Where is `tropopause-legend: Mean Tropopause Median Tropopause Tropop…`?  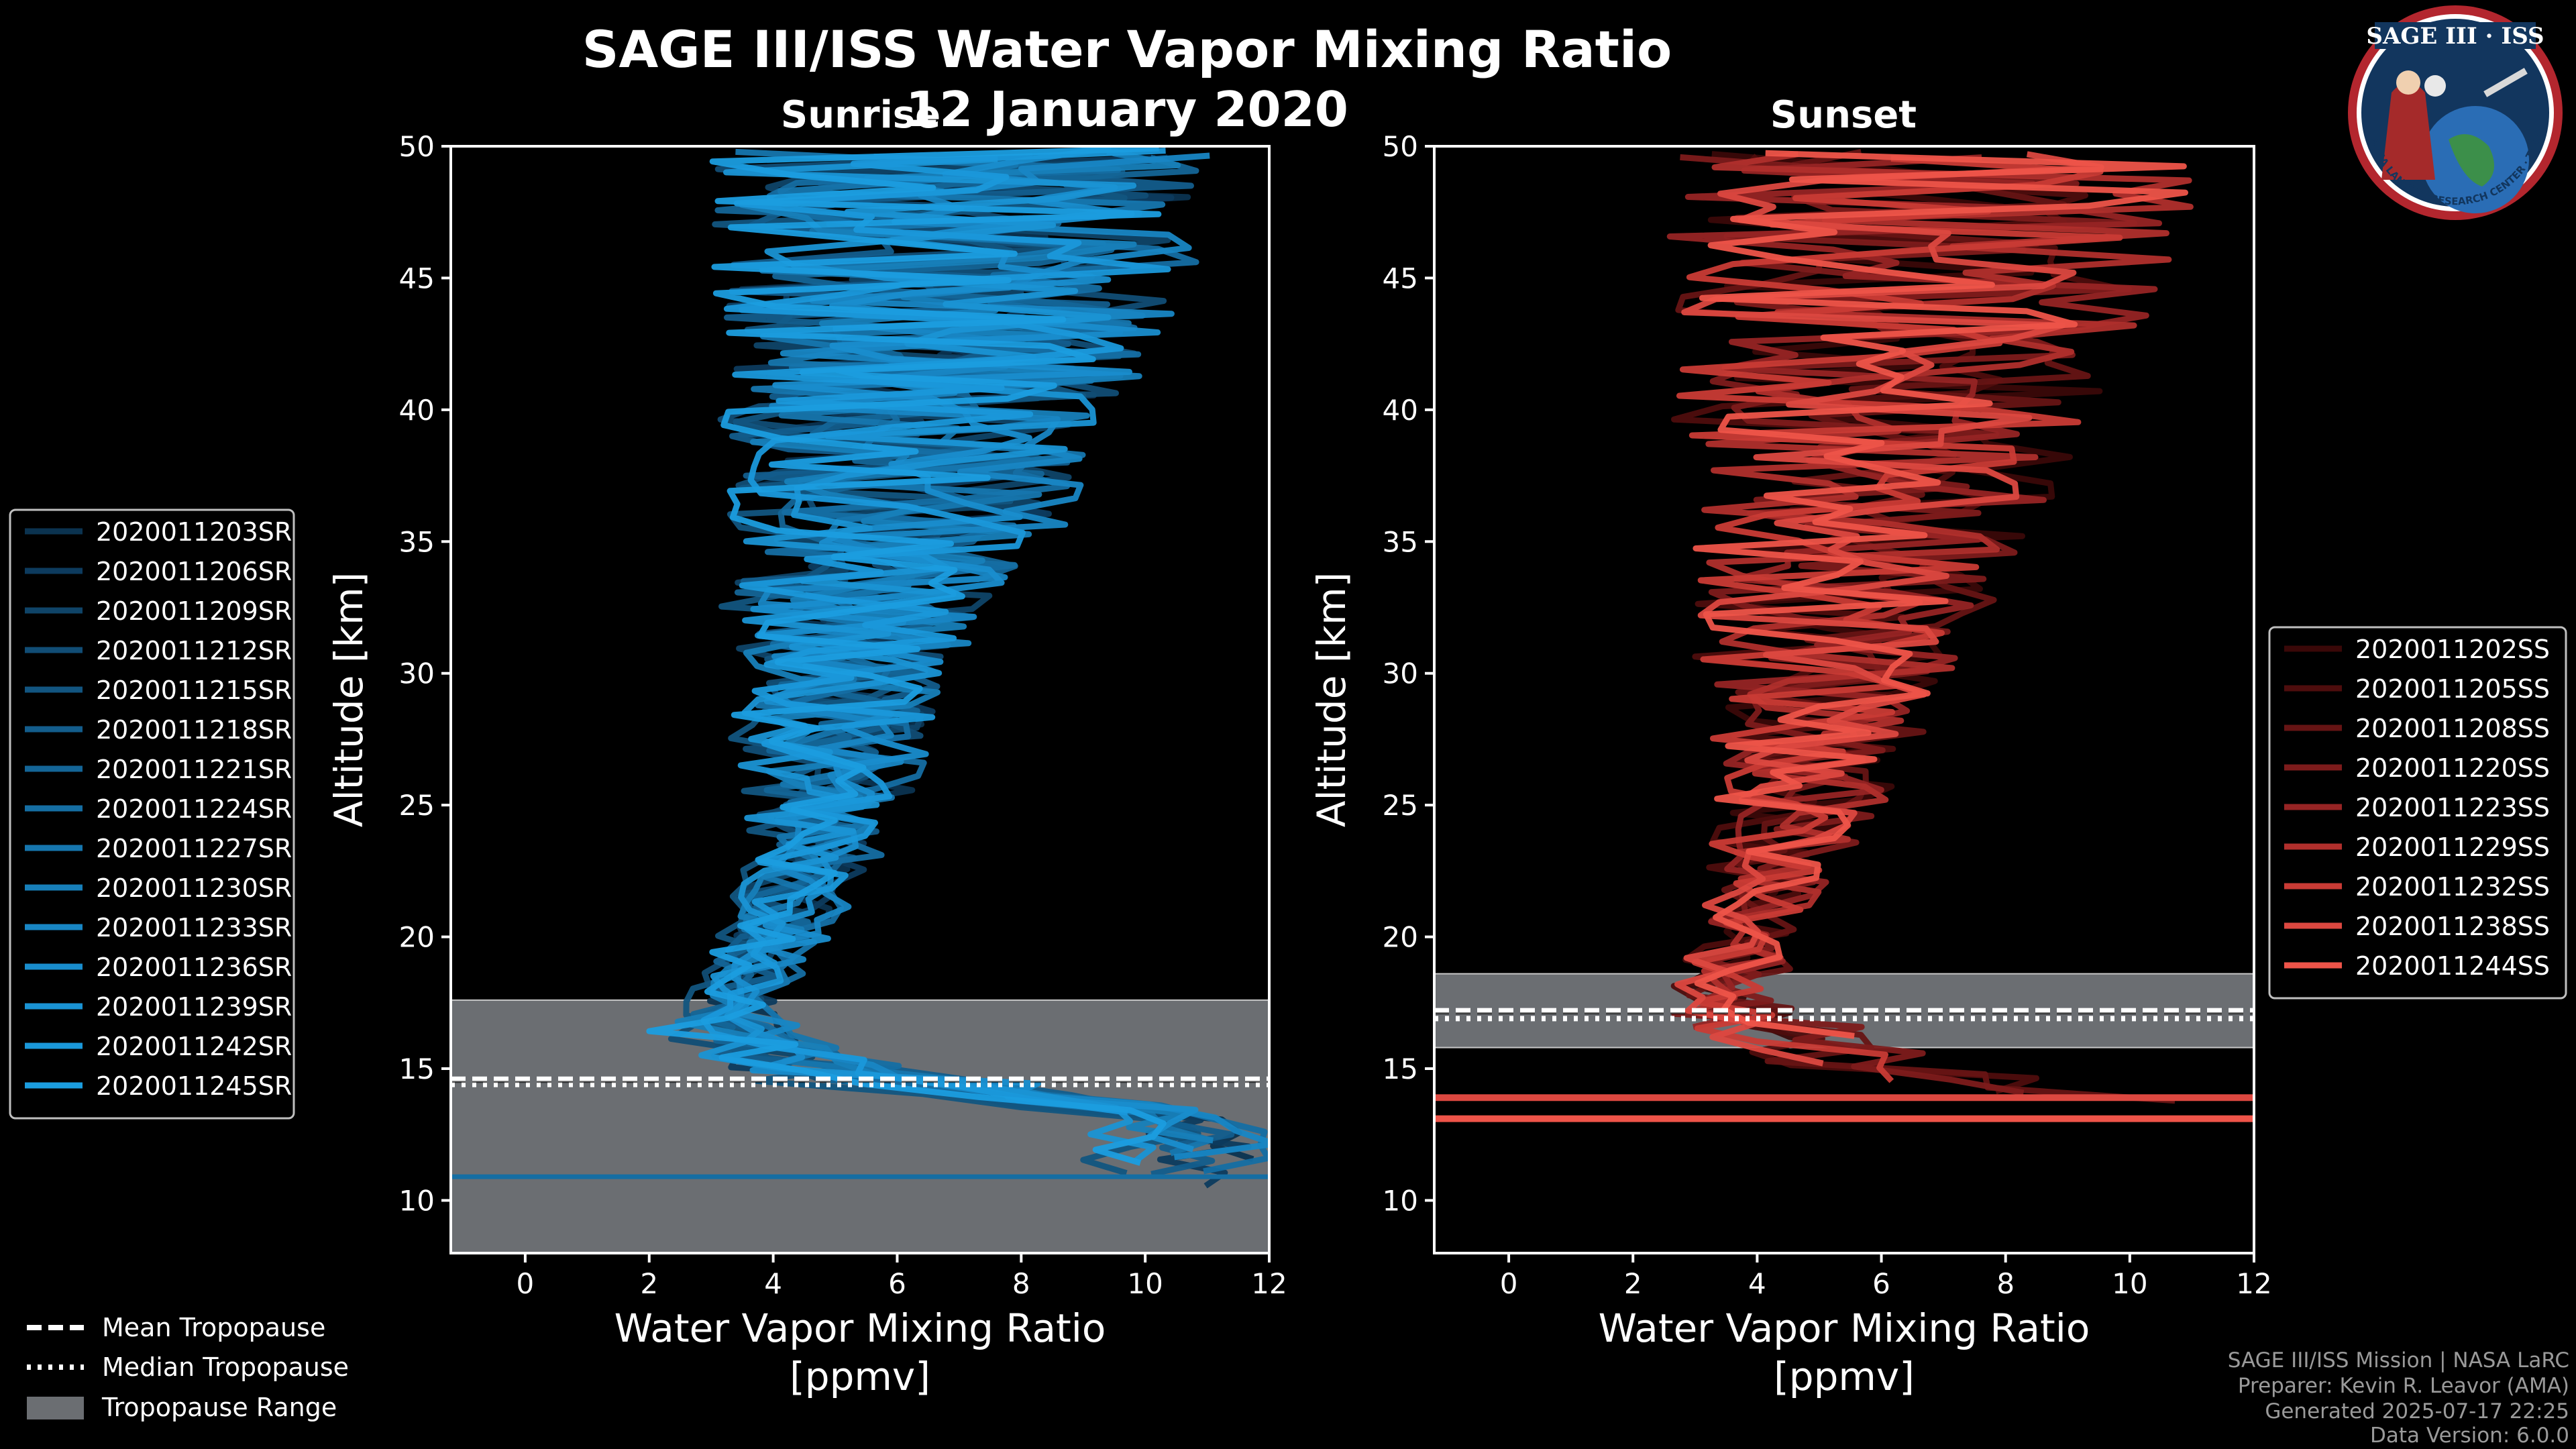
tropopause-legend: Mean Tropopause Median Tropopause Tropop… is located at coordinates (188, 1367).